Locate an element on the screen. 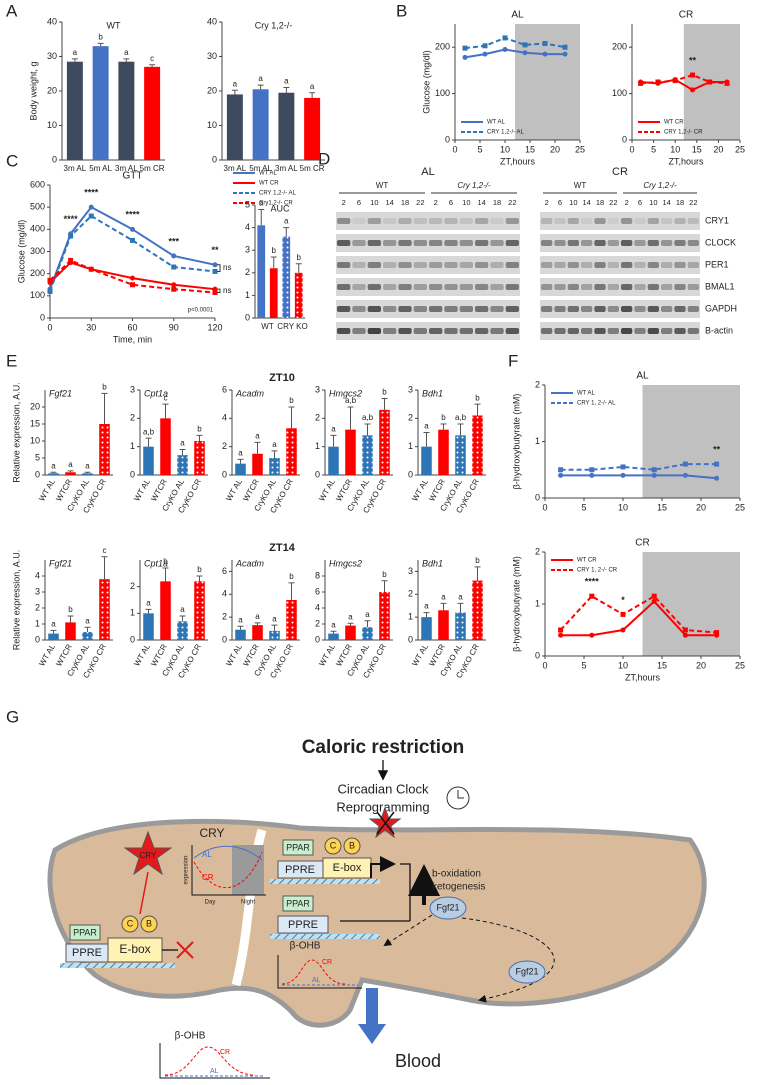 The image size is (766, 1085). label: PPRE is located at coordinates (303, 925).